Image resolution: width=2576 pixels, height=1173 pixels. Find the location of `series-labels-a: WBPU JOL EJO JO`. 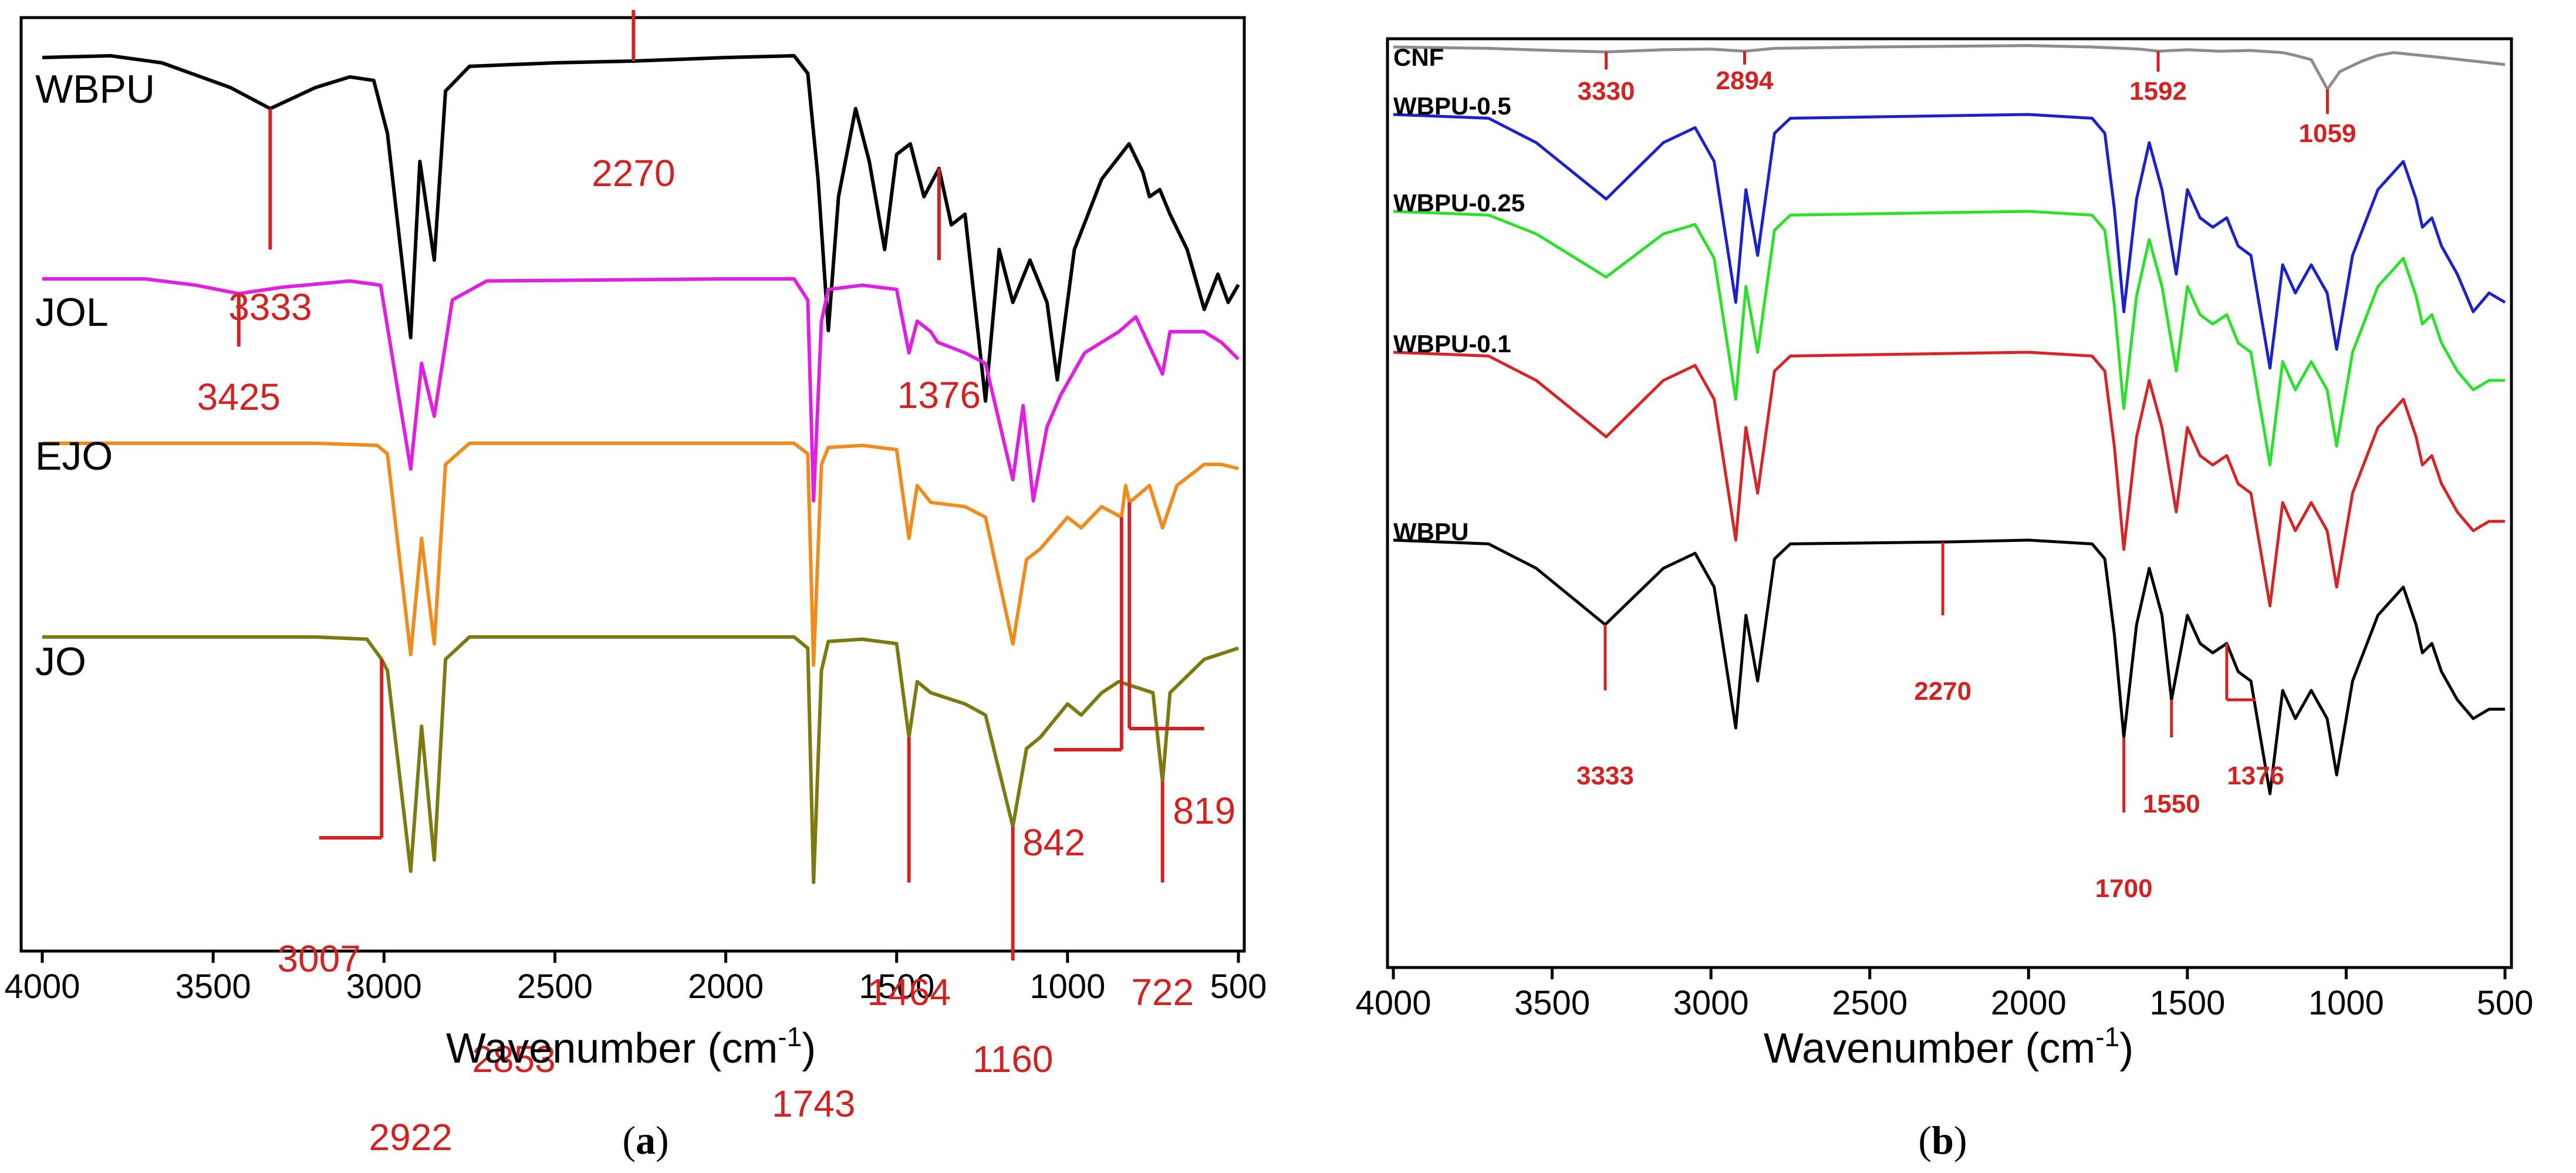

series-labels-a: WBPU JOL EJO JO is located at coordinates (95, 375).